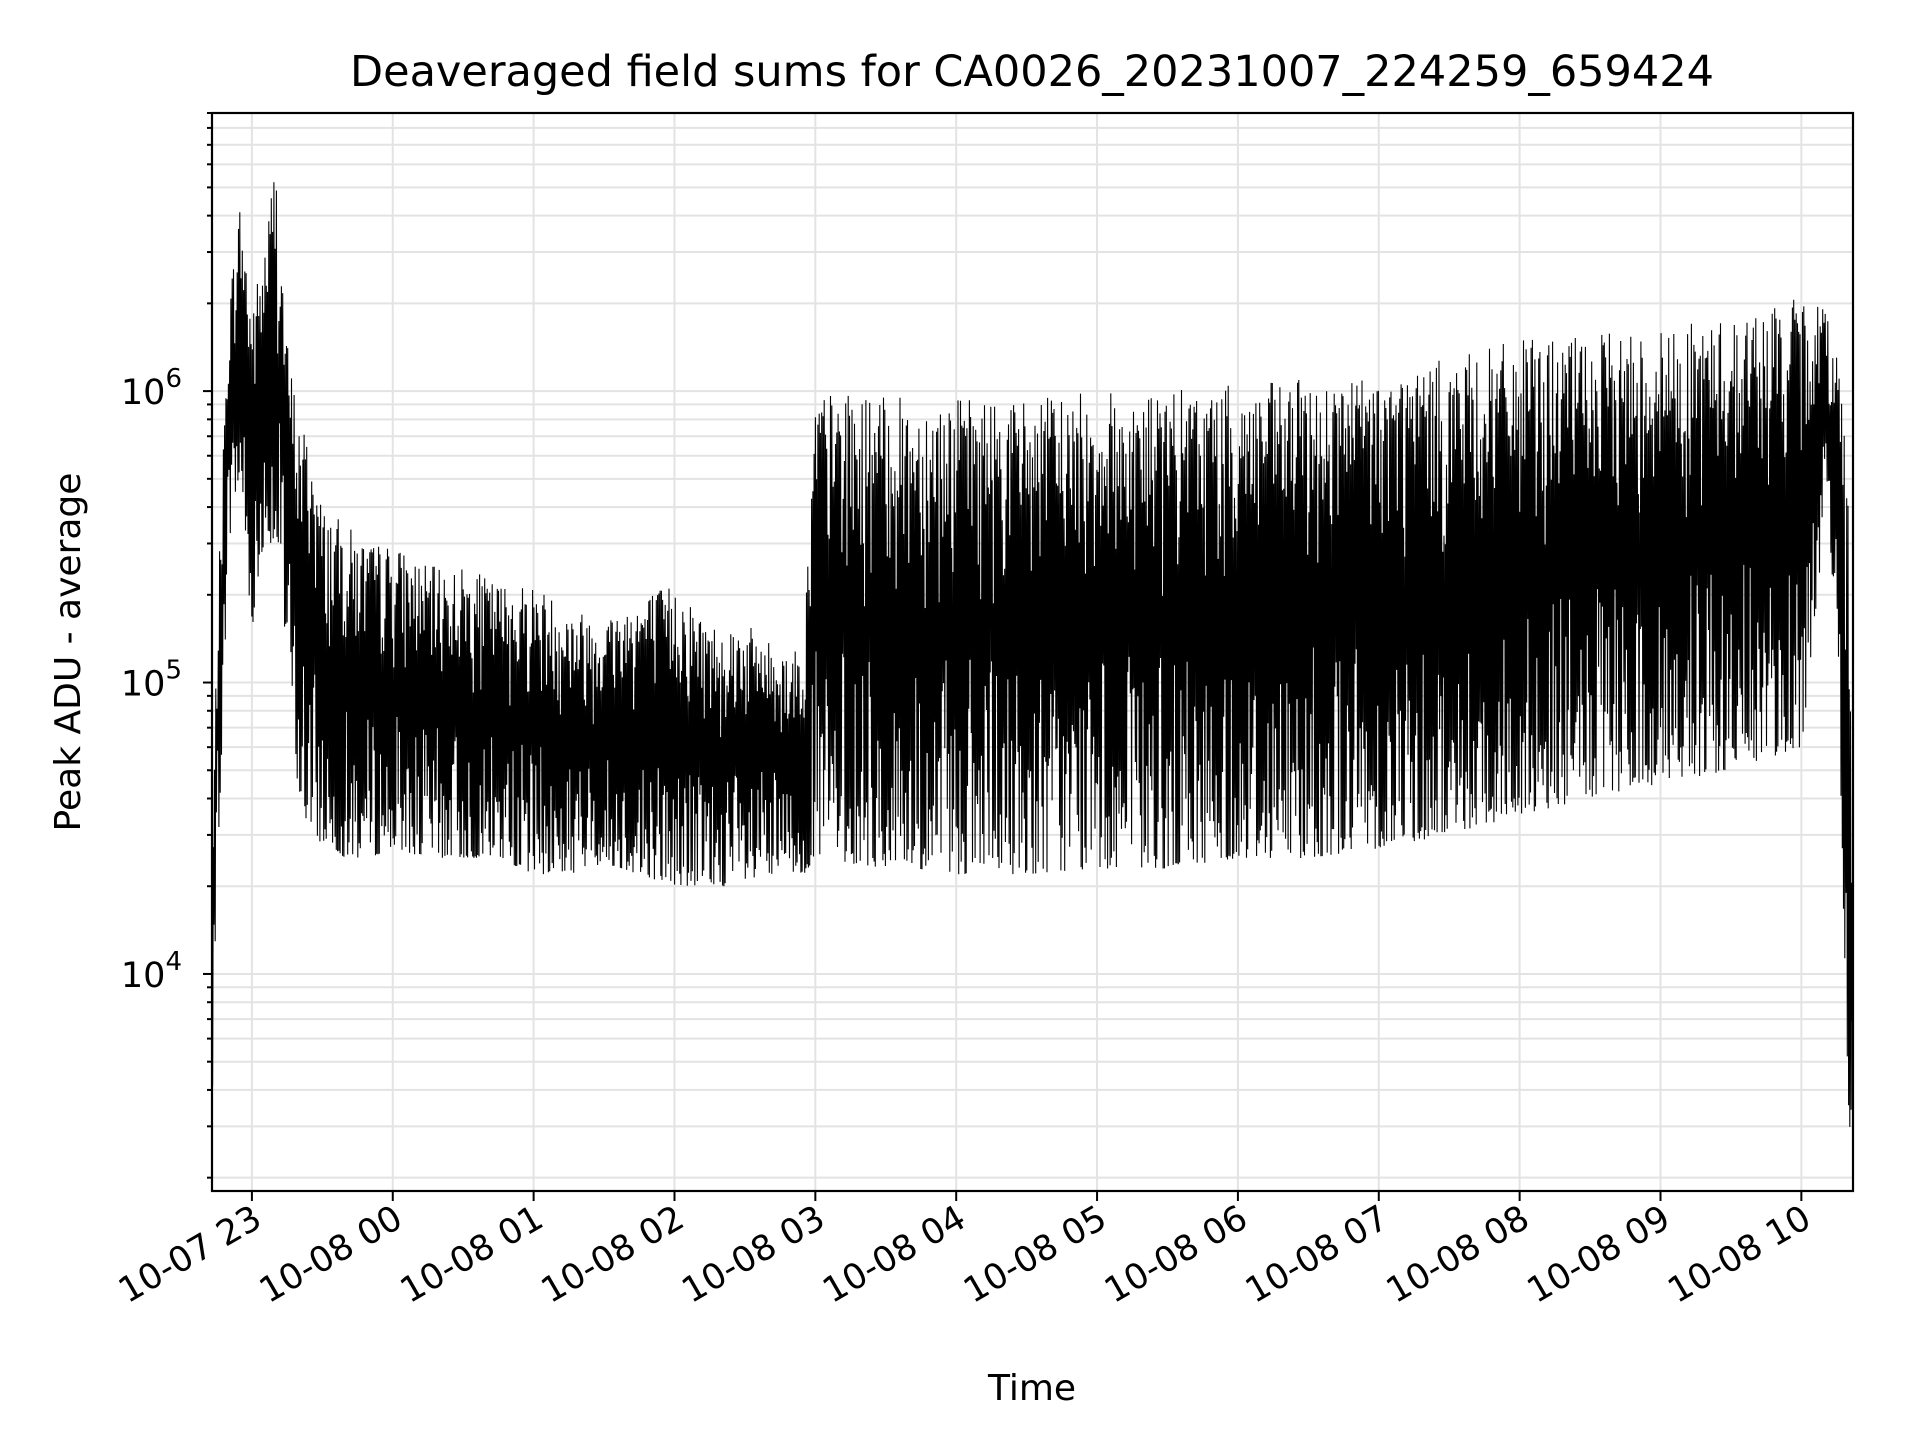 The height and width of the screenshot is (1440, 1920). I want to click on y-tick-label: 10⁴, so click(151, 971).